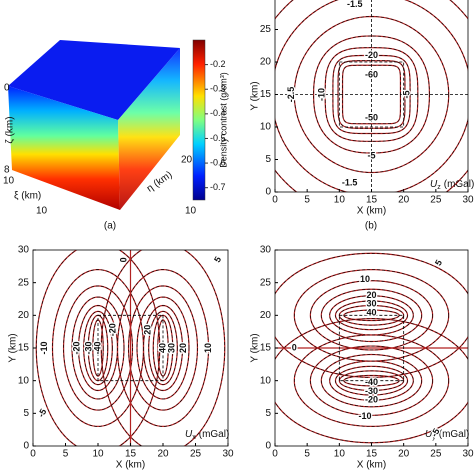 The width and height of the screenshot is (474, 474). What do you see at coordinates (218, 113) in the screenshot?
I see `colorbar-tick-label: -0.4` at bounding box center [218, 113].